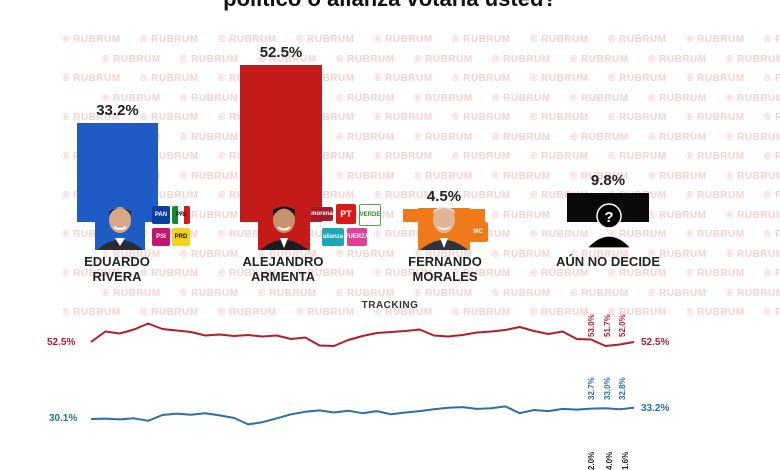 The height and width of the screenshot is (470, 780). Describe the element at coordinates (591, 460) in the screenshot. I see `annotation-third-1: 2.0%` at that location.